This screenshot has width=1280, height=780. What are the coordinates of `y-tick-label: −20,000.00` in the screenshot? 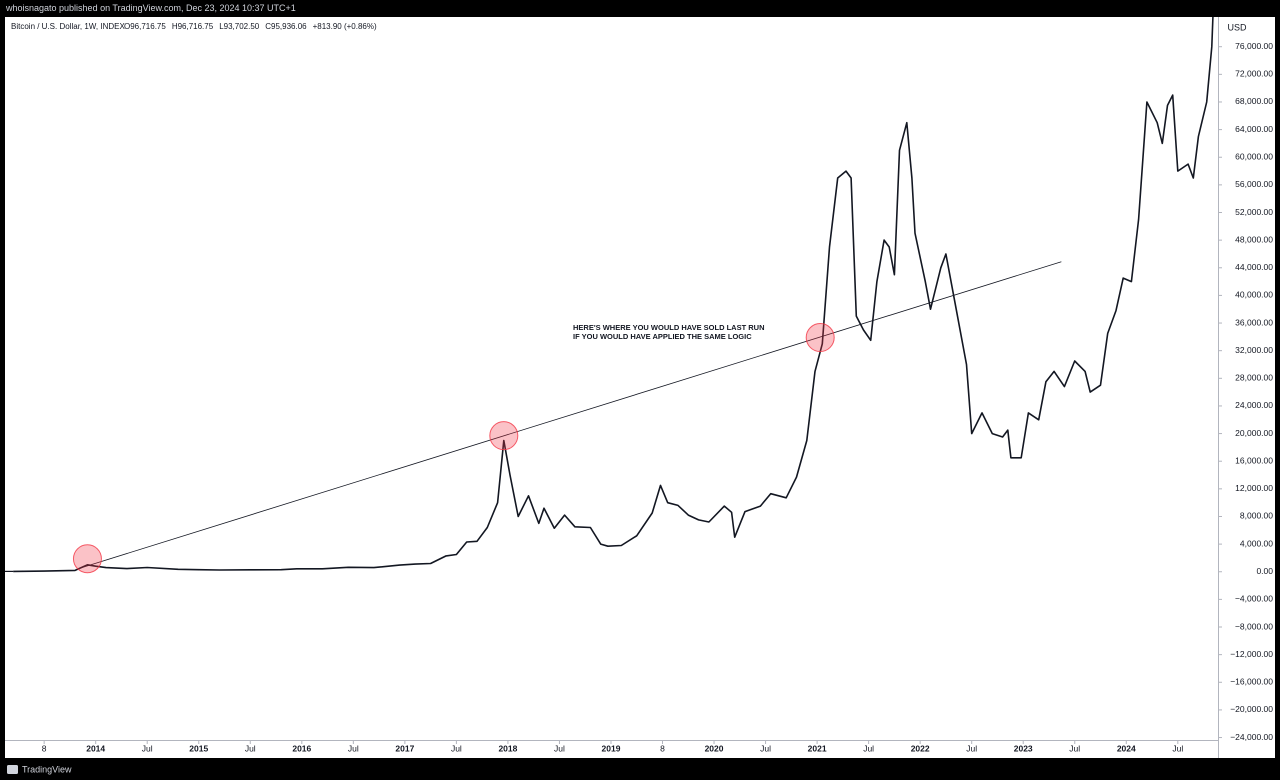 It's located at (1251, 709).